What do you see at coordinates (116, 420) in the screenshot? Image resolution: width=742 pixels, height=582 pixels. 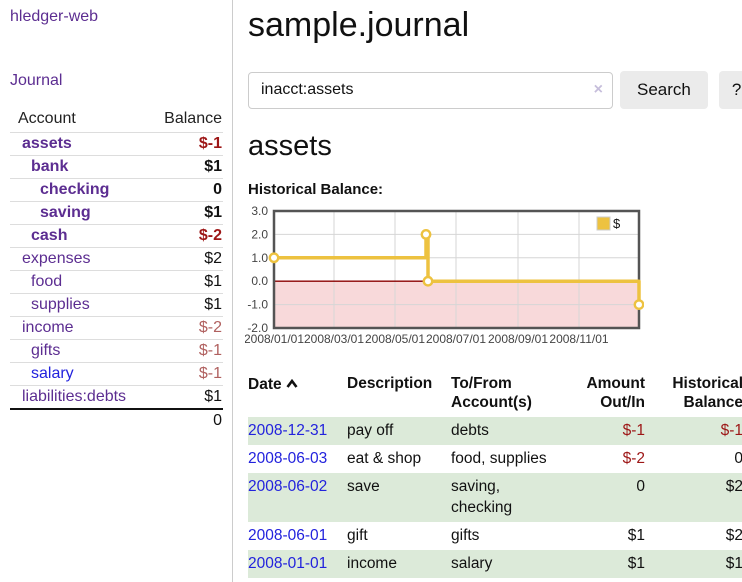 I see `accounts-total-row: 0` at bounding box center [116, 420].